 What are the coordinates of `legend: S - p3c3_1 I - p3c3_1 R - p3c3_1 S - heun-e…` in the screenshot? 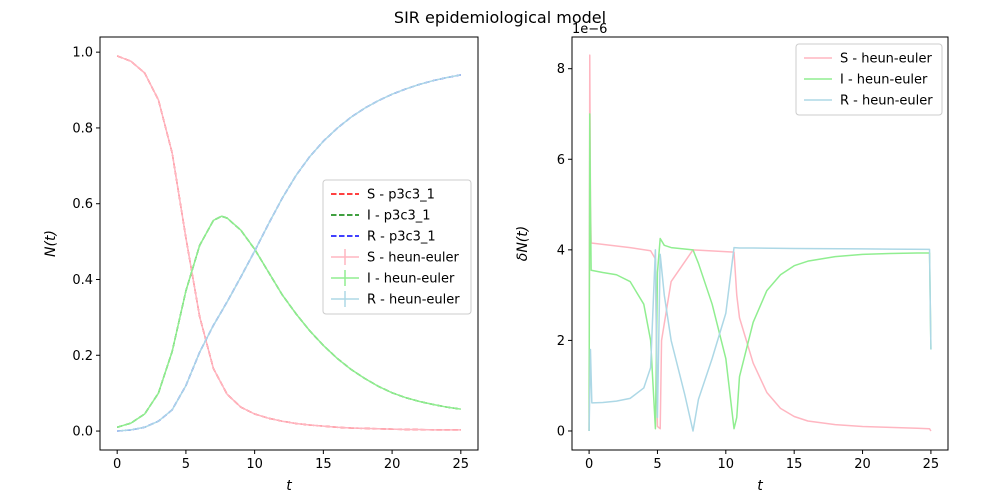 It's located at (397, 247).